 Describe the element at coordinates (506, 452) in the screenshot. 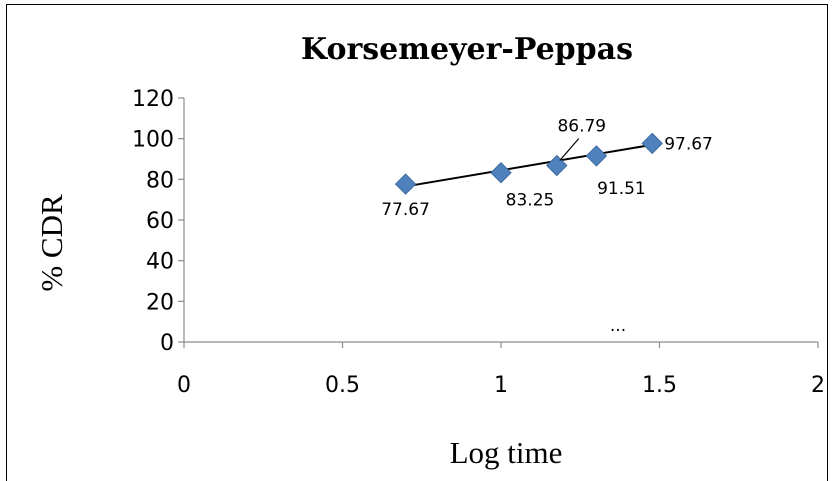

I see `x-axis-title: Log time` at that location.